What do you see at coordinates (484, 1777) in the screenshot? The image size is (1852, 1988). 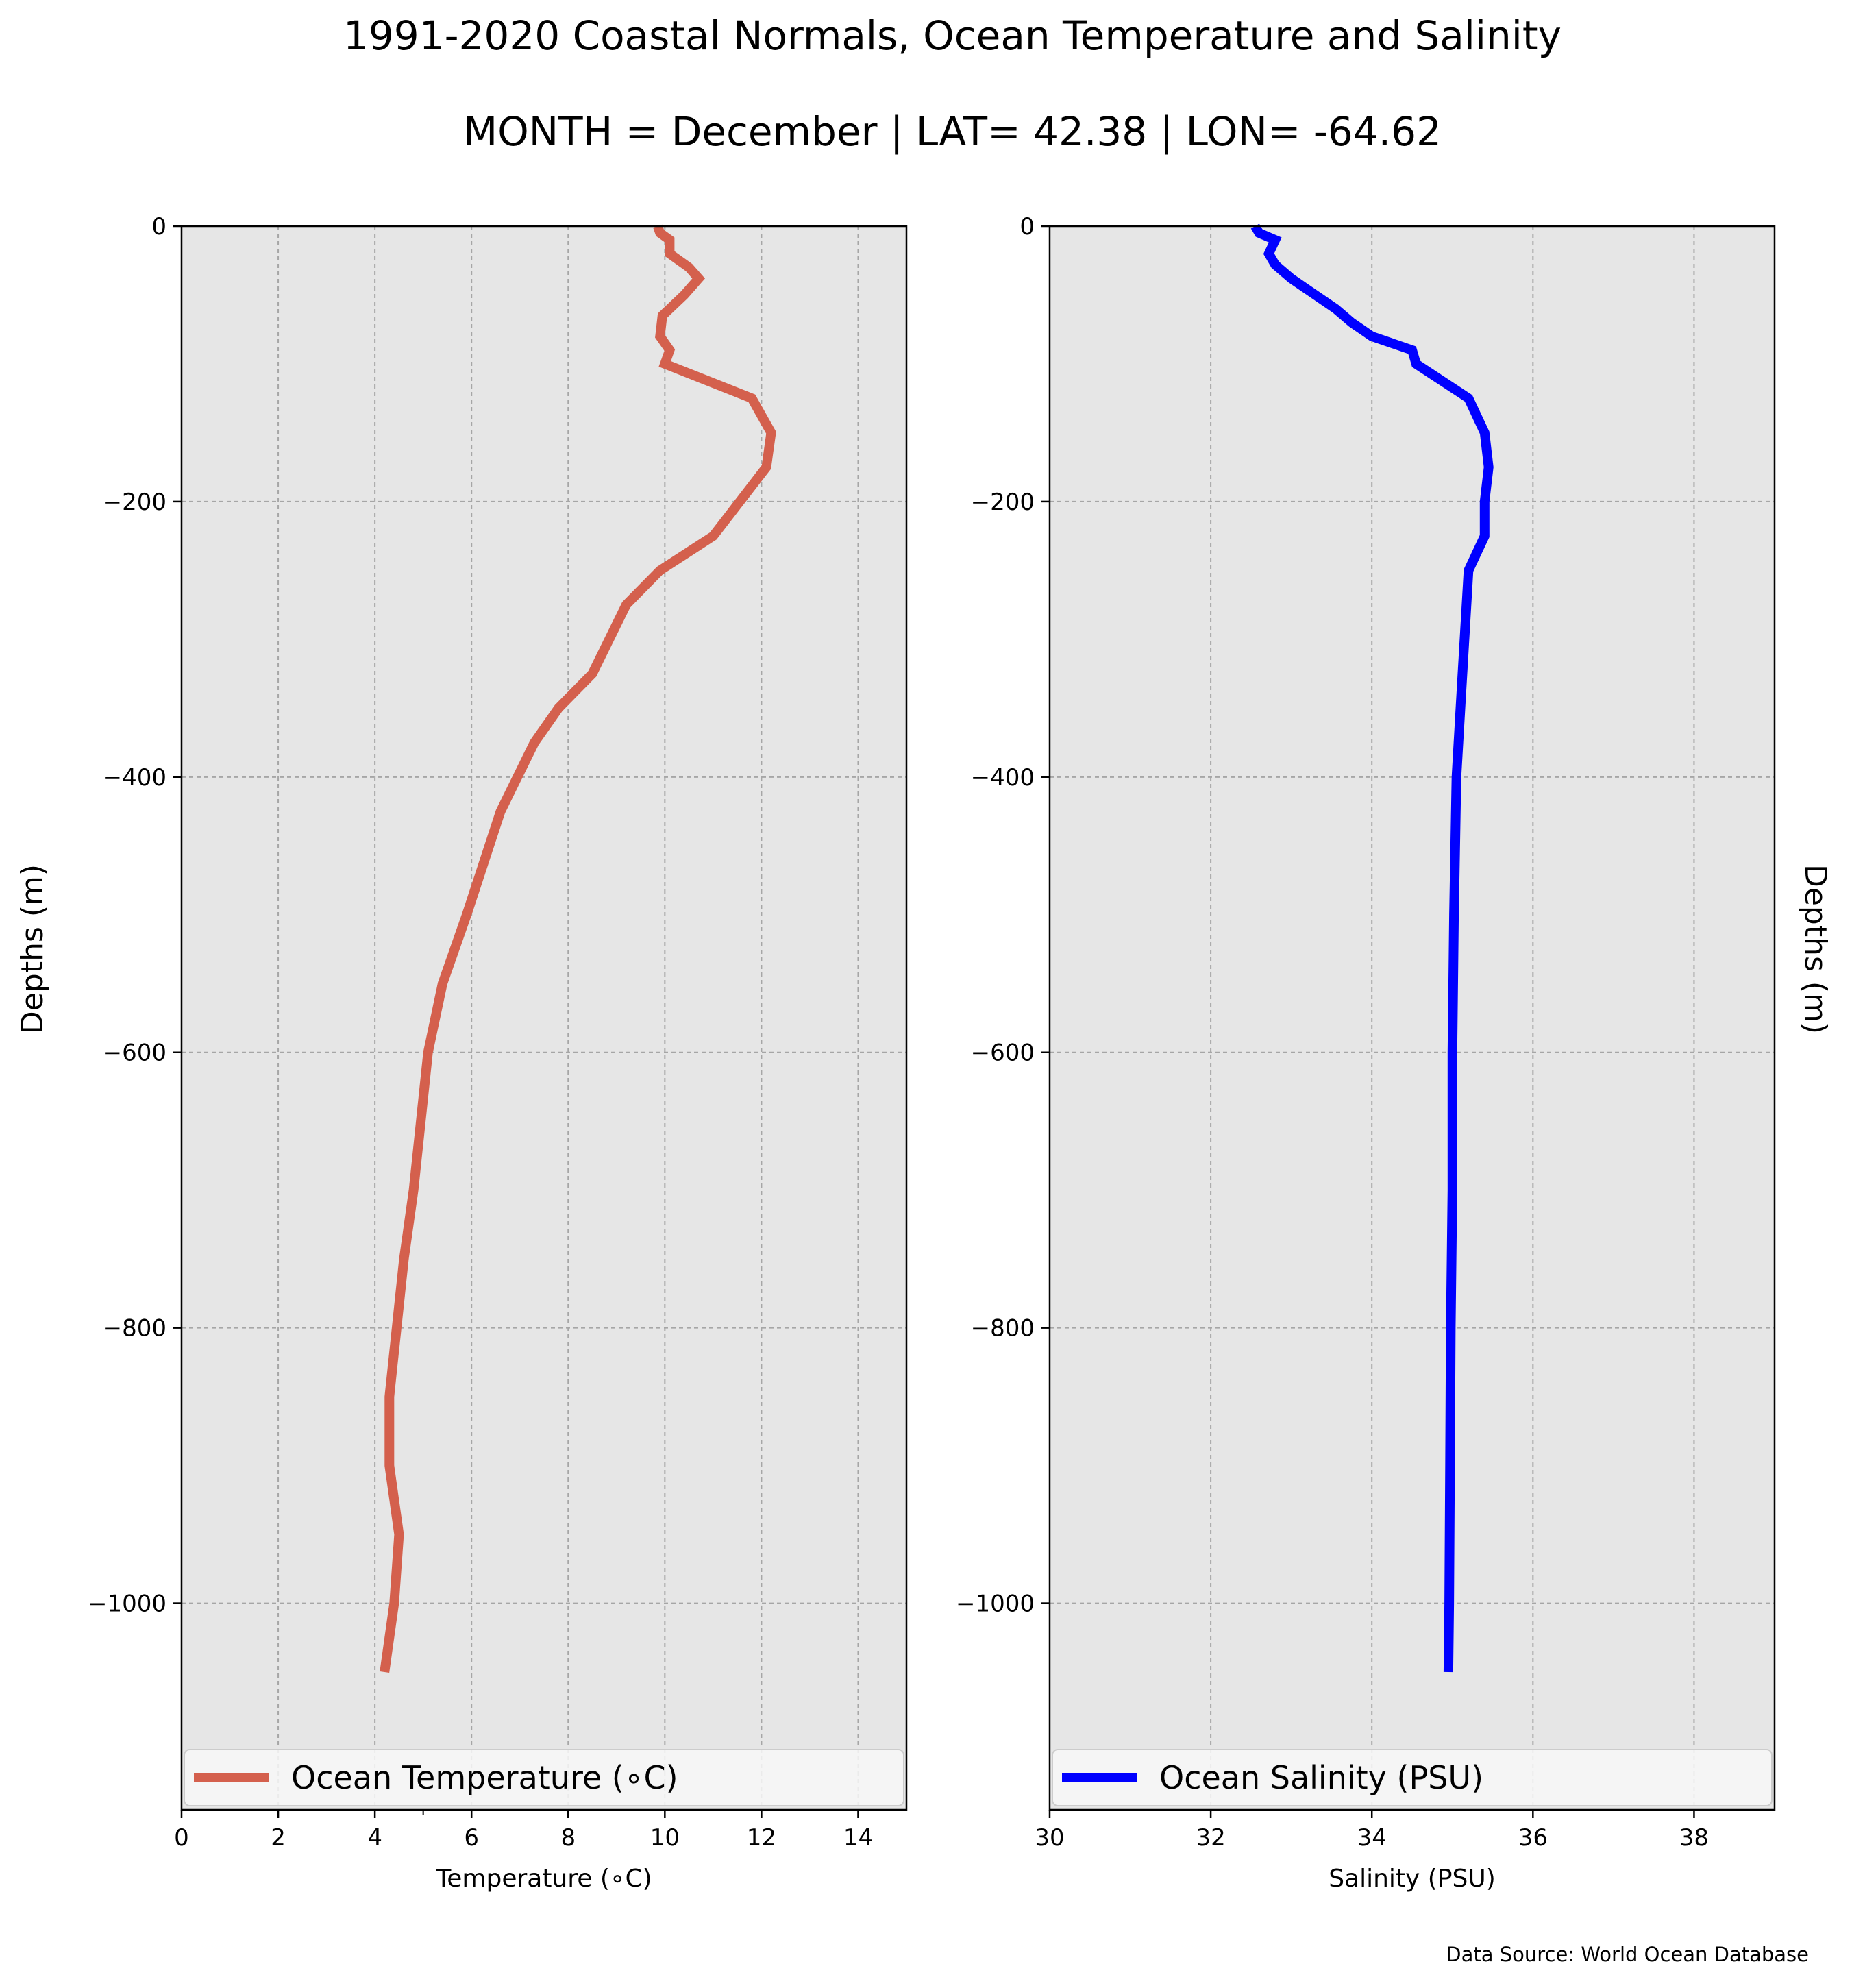 I see `temperature-legend-label-0: Ocean Temperature (∘C)` at bounding box center [484, 1777].